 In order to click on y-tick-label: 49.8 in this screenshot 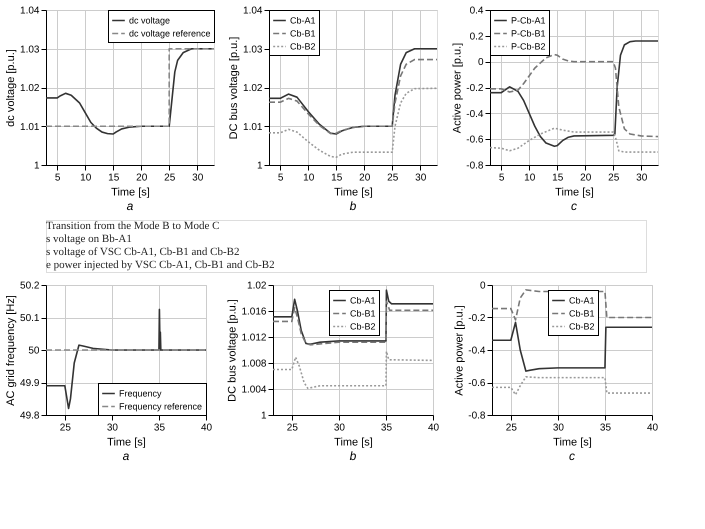, I will do `click(30, 416)`.